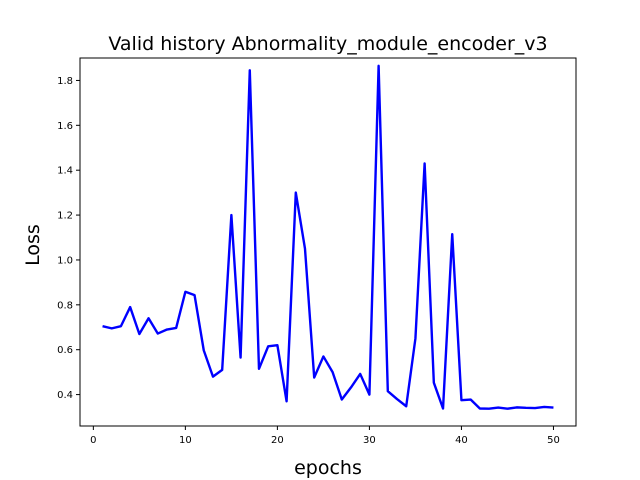 This screenshot has height=480, width=640. Describe the element at coordinates (65, 395) in the screenshot. I see `y-tick-label: 0.4` at that location.